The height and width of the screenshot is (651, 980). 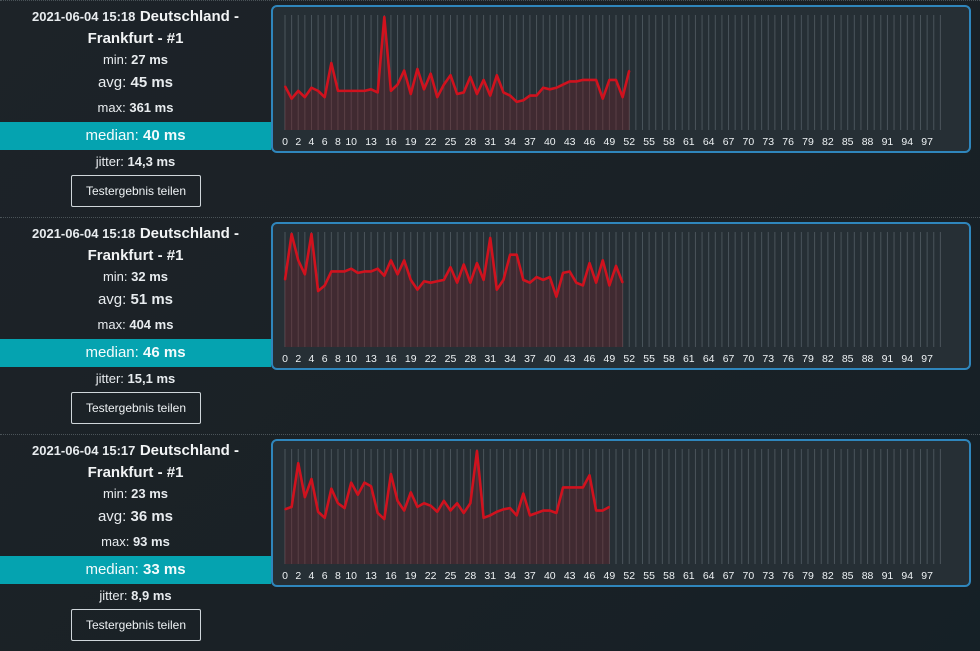 I want to click on x-tick-label: 4, so click(x=312, y=359).